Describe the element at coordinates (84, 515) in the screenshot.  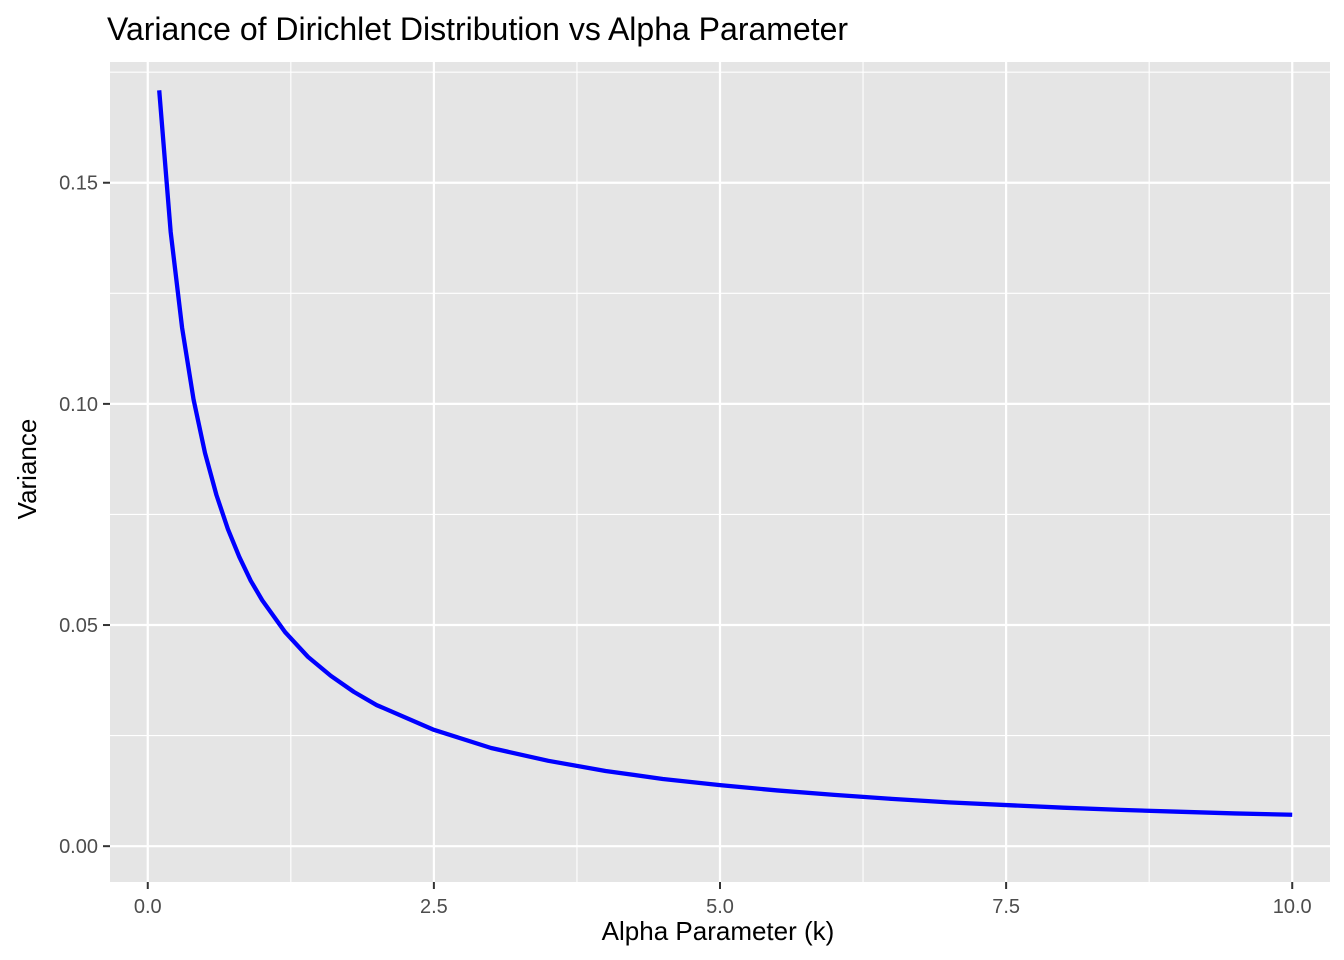
I see `y-axis: 0.00 0.05 0.10 0.15` at that location.